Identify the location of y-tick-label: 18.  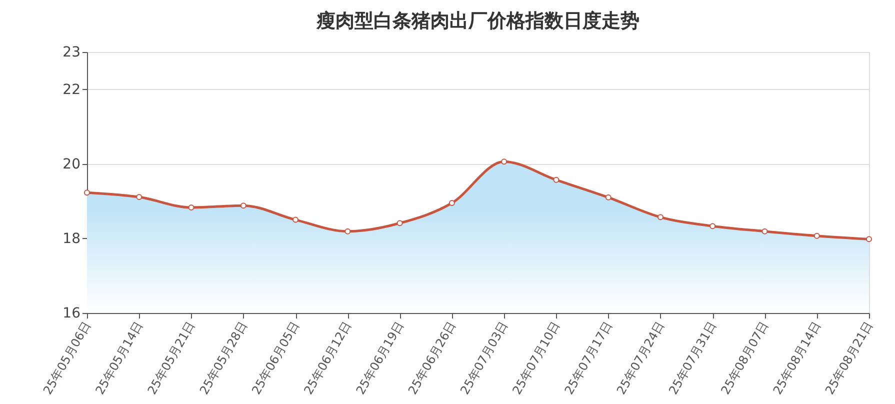
(71, 238).